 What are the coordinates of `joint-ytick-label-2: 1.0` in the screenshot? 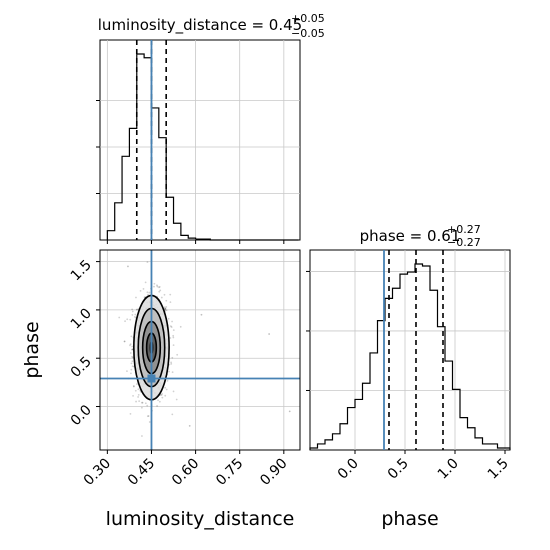 It's located at (81, 318).